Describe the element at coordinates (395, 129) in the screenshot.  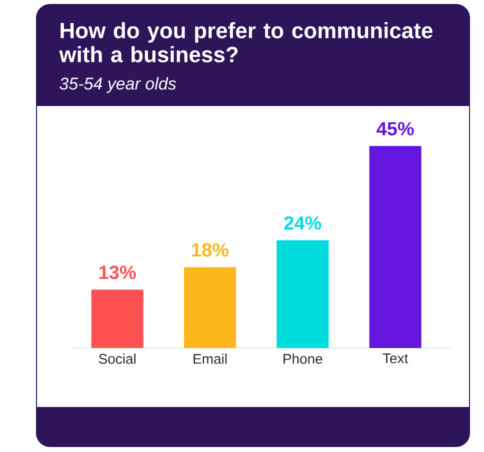
I see `data-label: 45%` at that location.